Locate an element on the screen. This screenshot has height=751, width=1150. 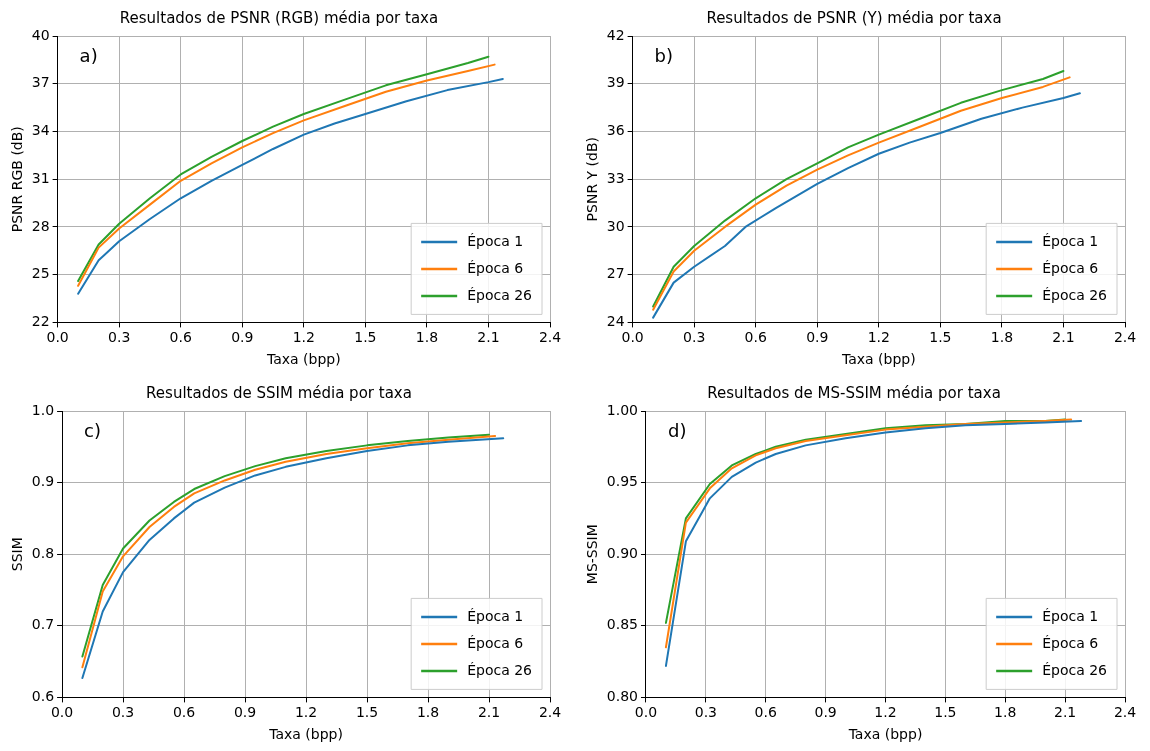
y-axis-title: MS-SSIM is located at coordinates (592, 554).